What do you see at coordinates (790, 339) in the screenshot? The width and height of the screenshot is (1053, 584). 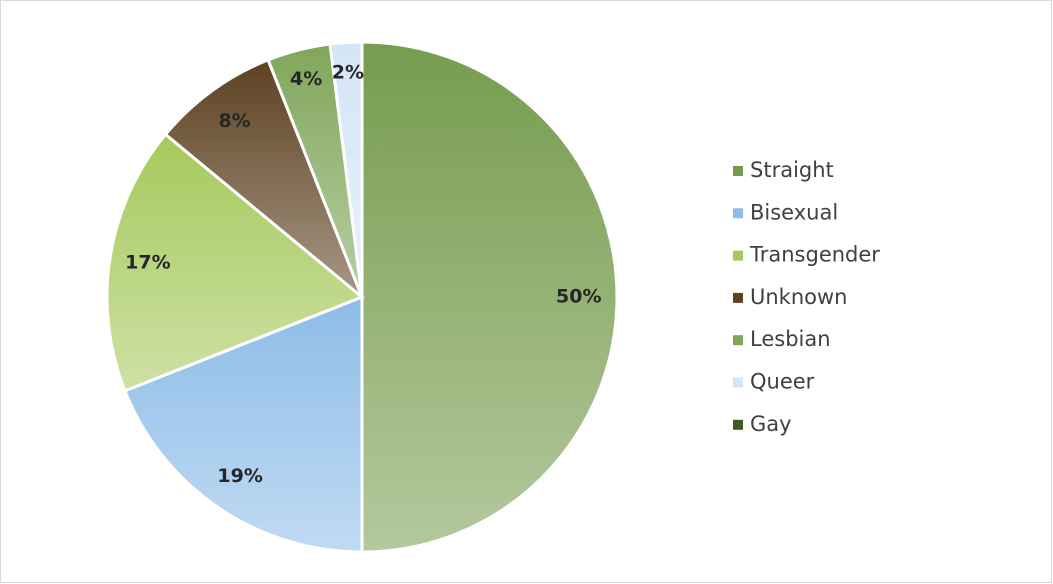 I see `legend-label: Lesbian` at bounding box center [790, 339].